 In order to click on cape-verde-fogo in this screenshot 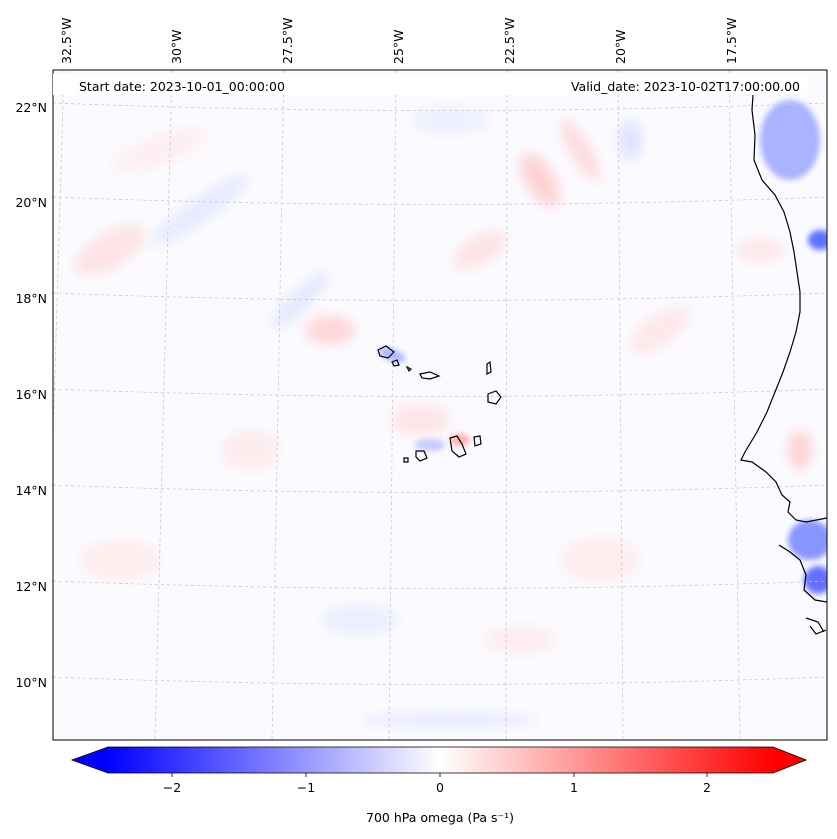, I will do `click(421, 456)`.